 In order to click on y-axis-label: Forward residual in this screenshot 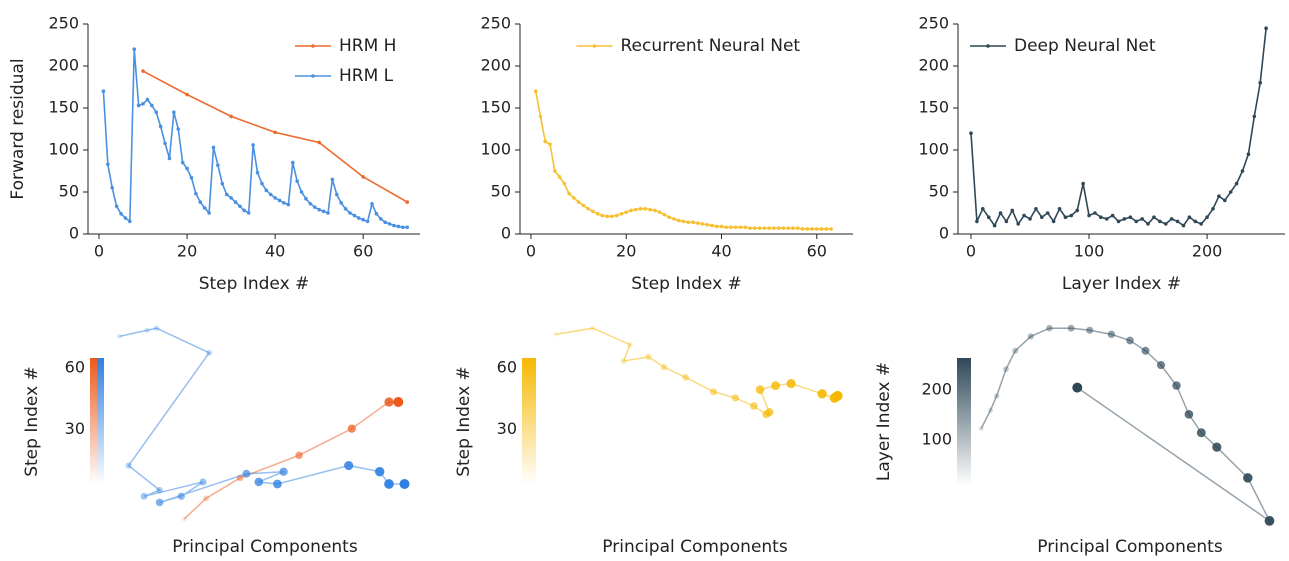, I will do `click(18, 128)`.